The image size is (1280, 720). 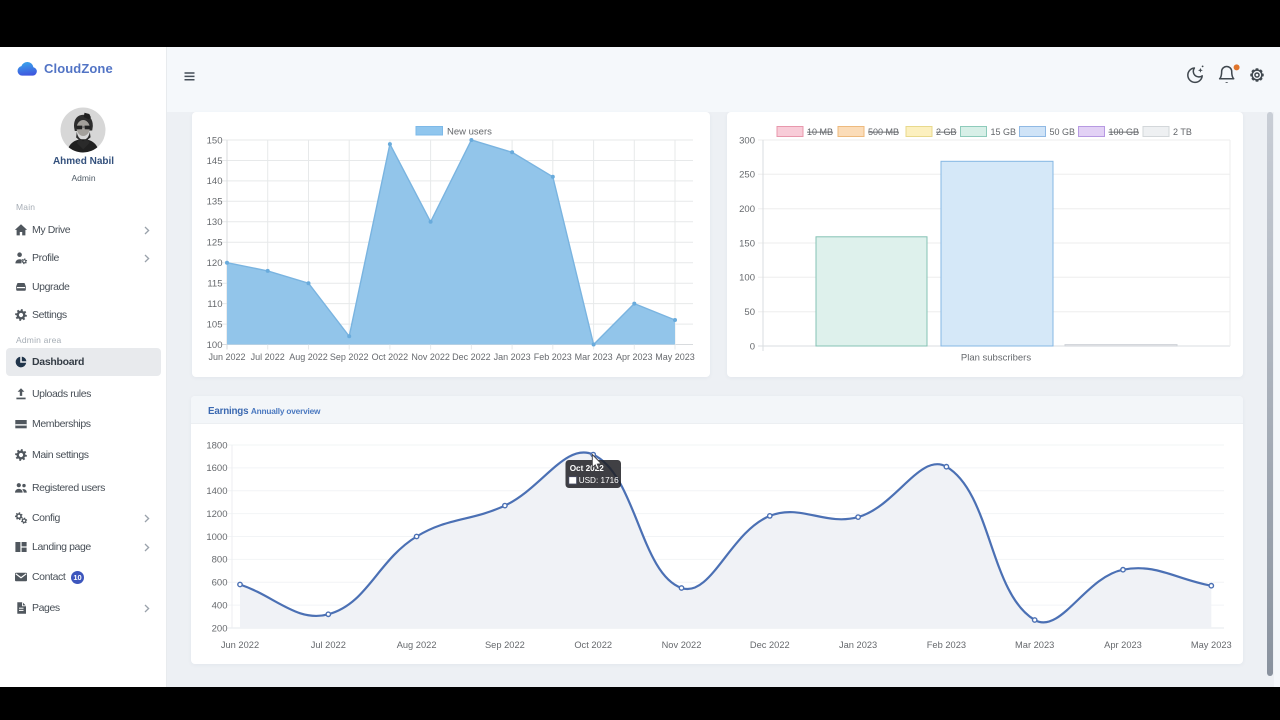 What do you see at coordinates (747, 175) in the screenshot?
I see `svg-text: 250` at bounding box center [747, 175].